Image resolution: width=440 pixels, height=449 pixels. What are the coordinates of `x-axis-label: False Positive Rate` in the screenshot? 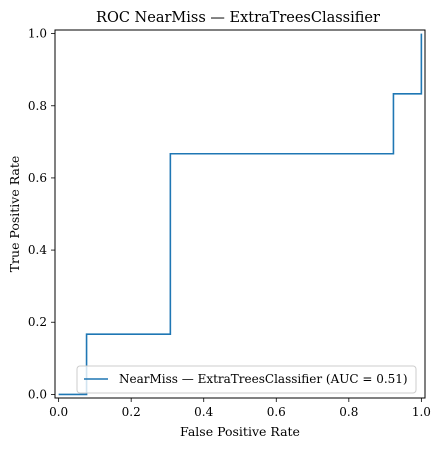 It's located at (240, 431).